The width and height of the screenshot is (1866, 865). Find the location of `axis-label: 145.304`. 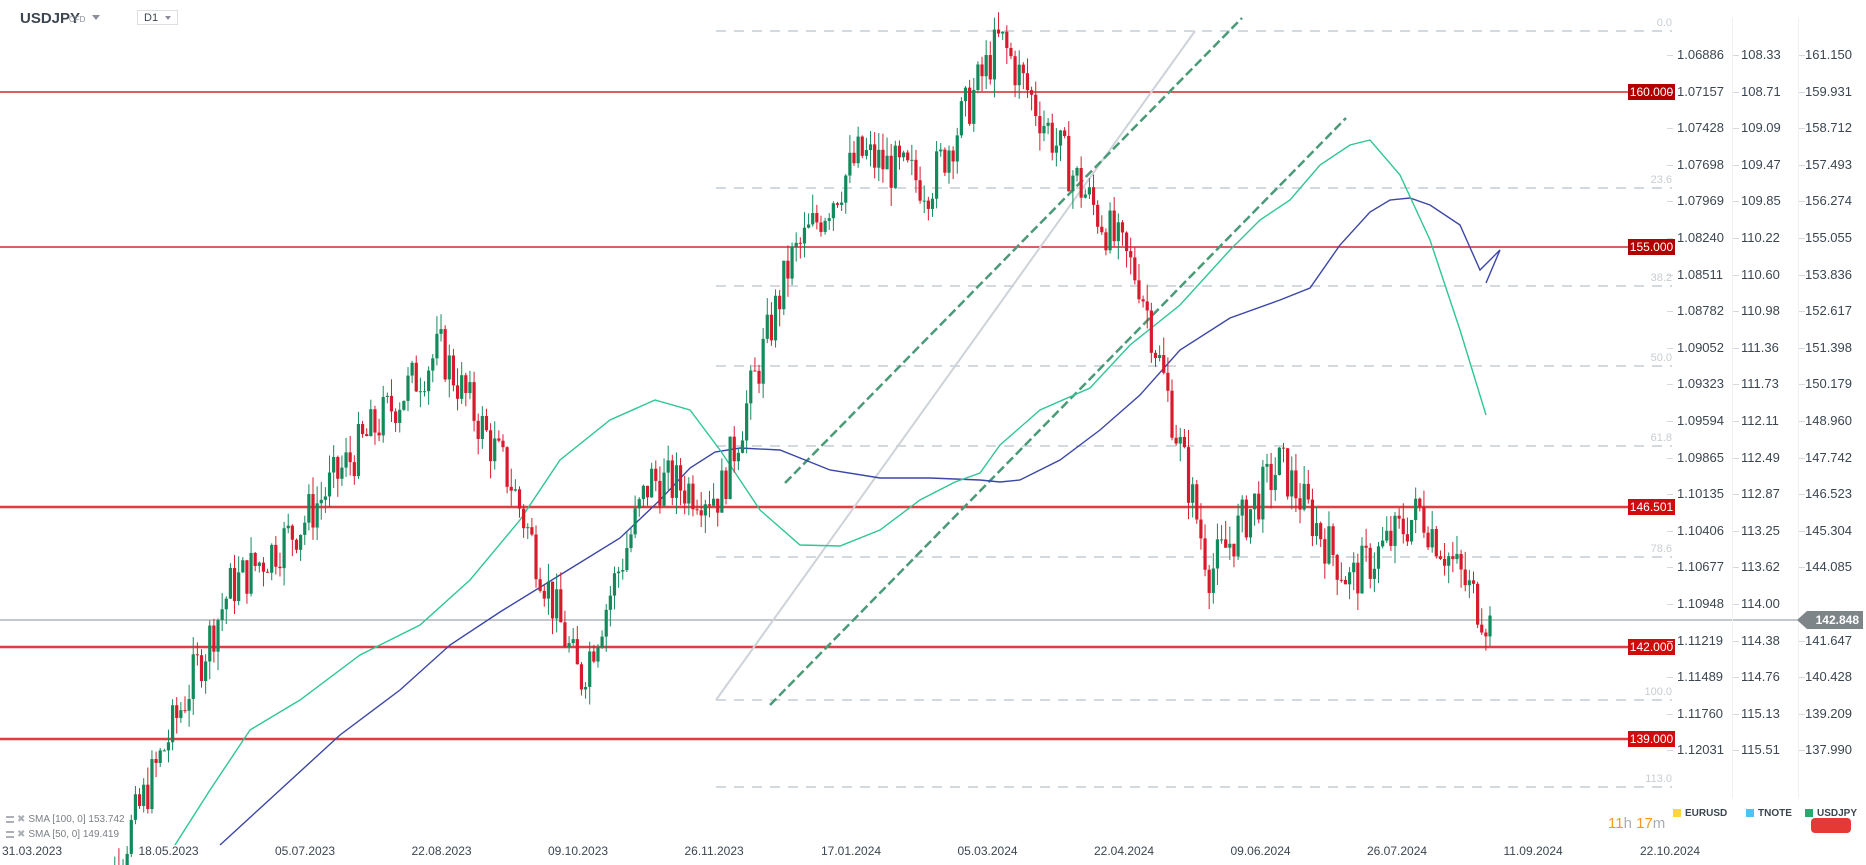

axis-label: 145.304 is located at coordinates (1828, 530).